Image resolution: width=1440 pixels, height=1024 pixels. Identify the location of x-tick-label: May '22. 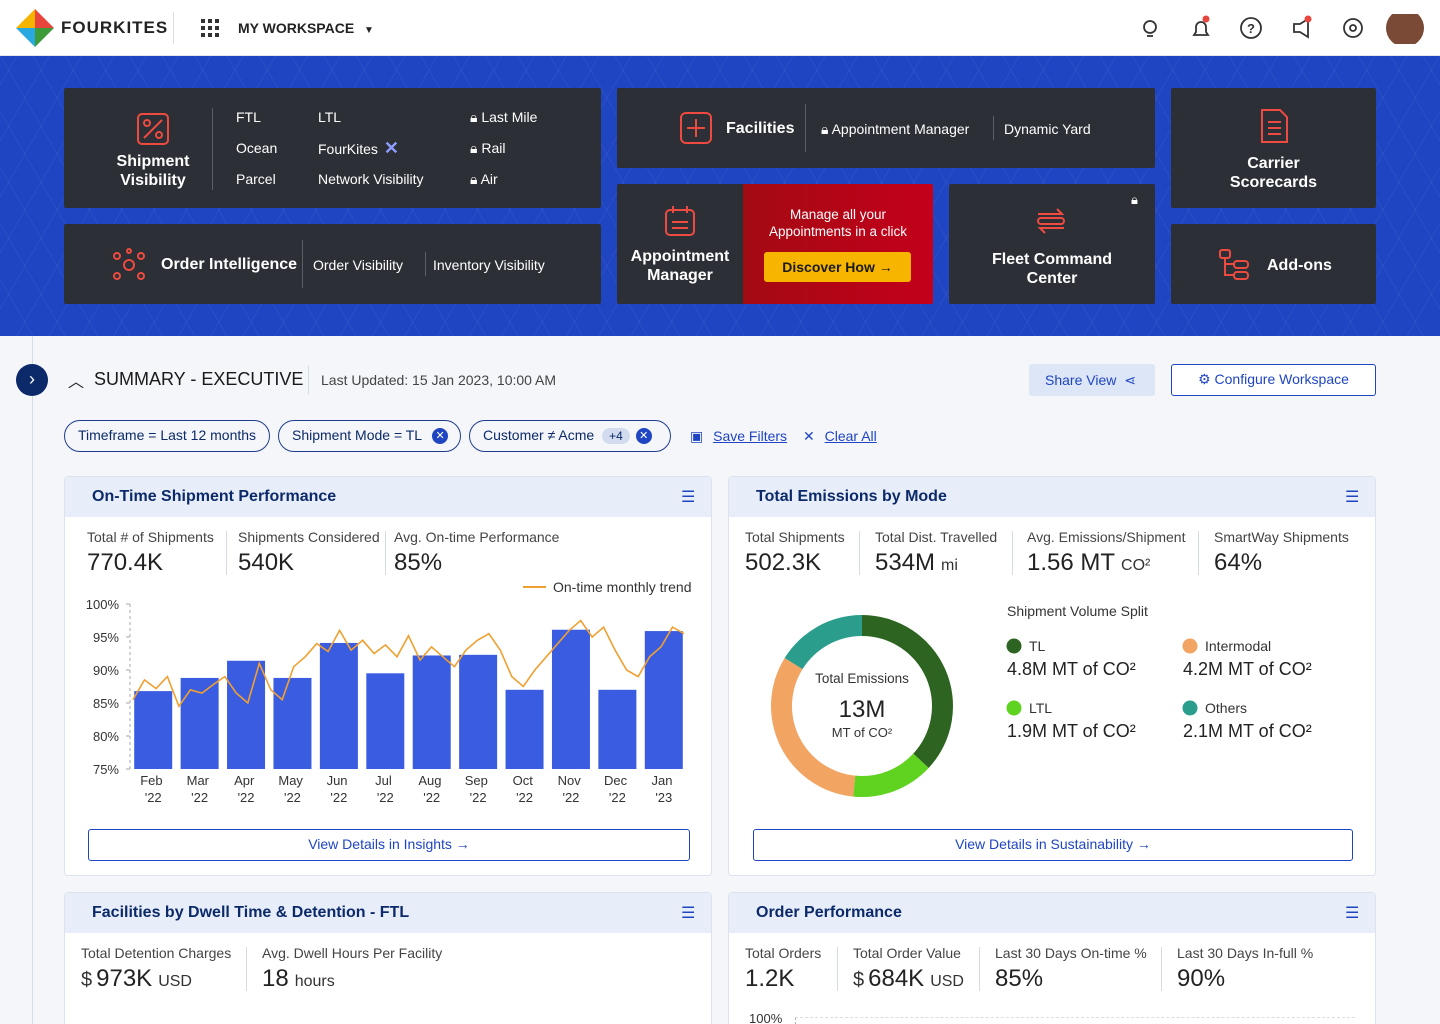
(292, 789).